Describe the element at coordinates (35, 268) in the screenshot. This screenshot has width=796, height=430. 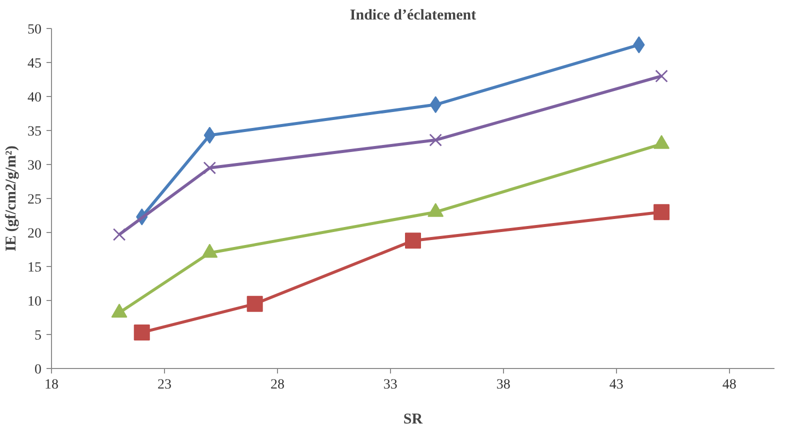
I see `y-tick-label: 15` at that location.